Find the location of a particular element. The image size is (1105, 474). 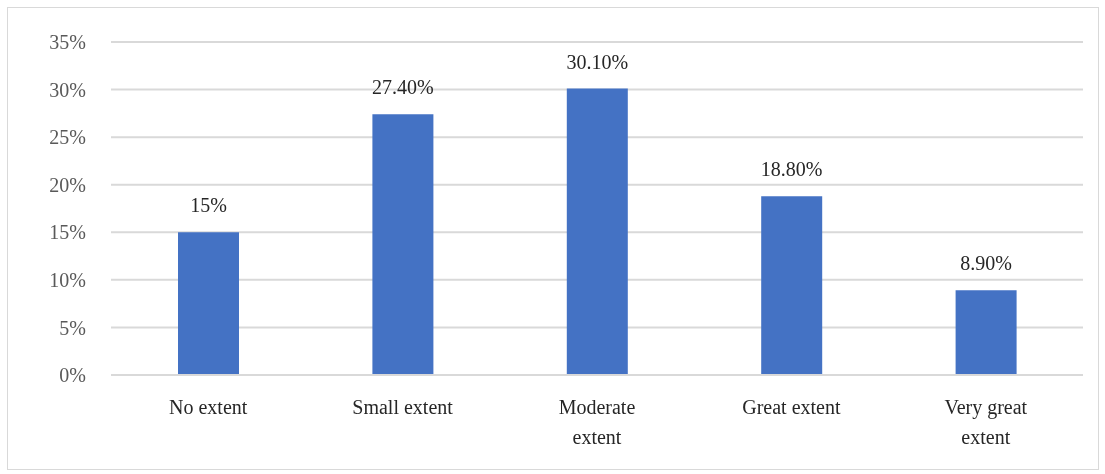

y-tick-label: 25% is located at coordinates (67, 137).